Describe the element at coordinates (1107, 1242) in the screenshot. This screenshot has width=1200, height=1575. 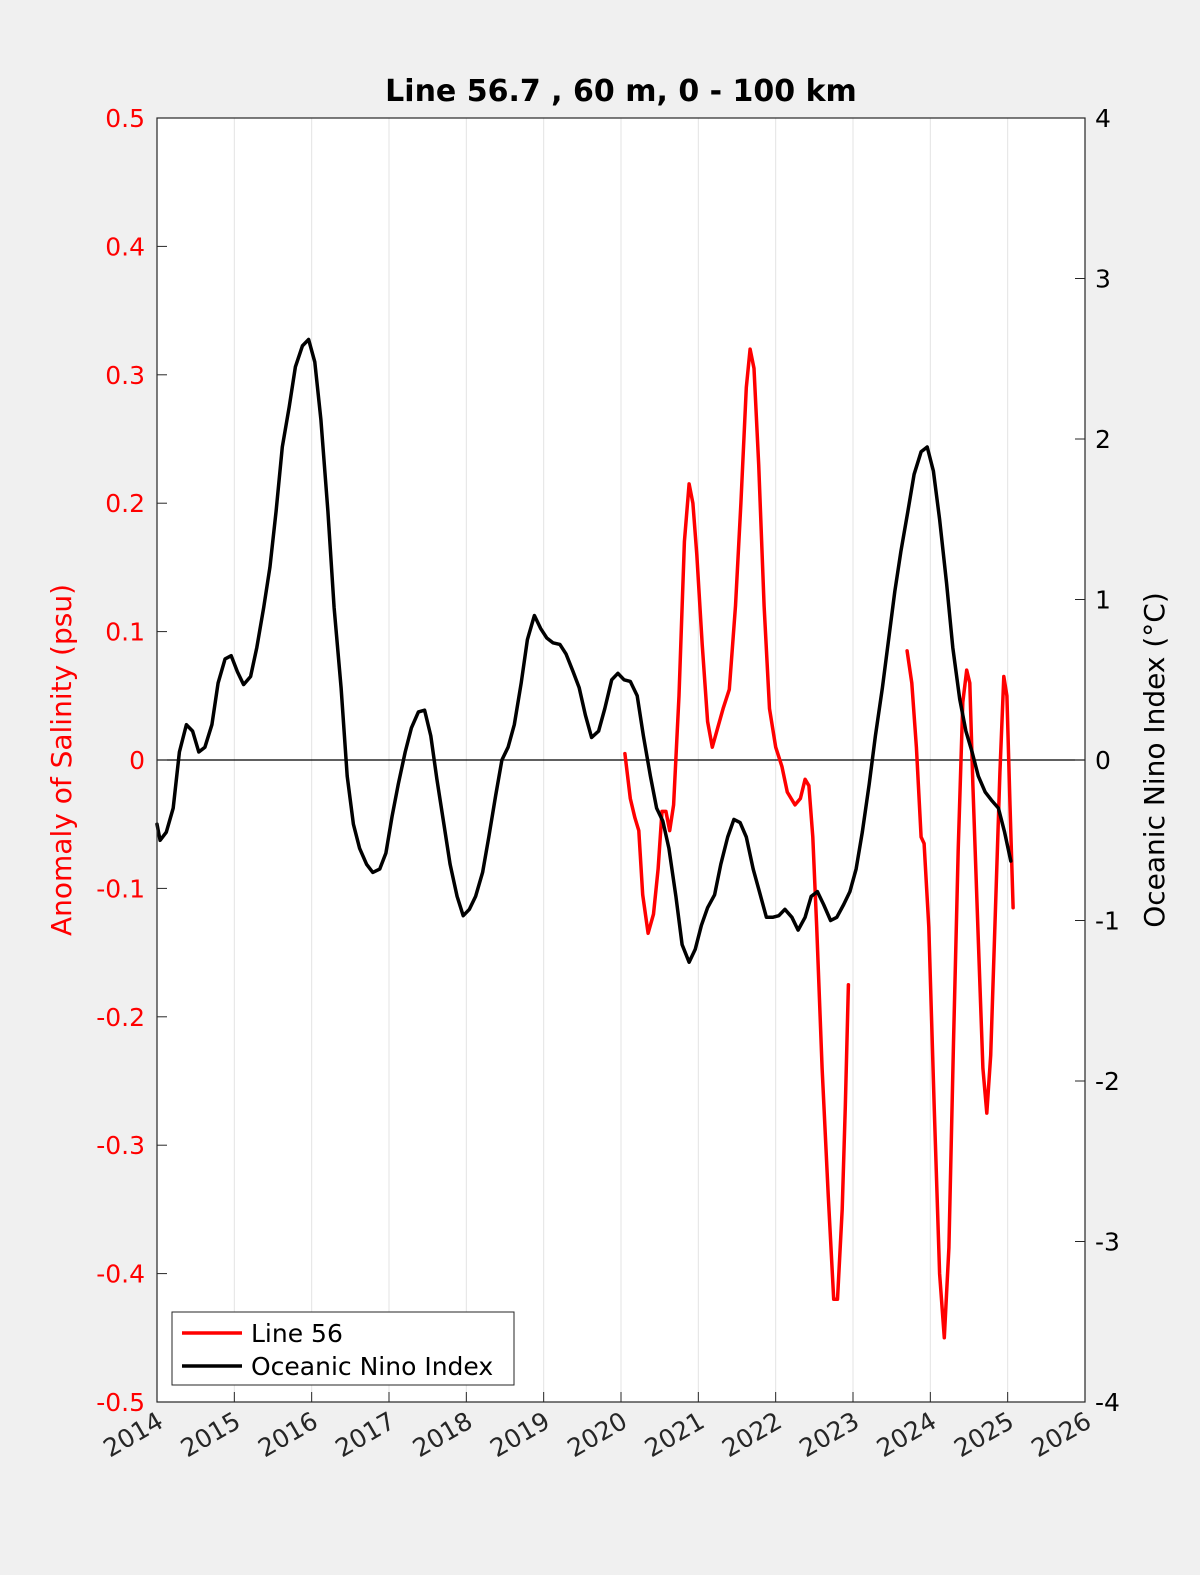
I see `y-right-tick-label: -3` at that location.